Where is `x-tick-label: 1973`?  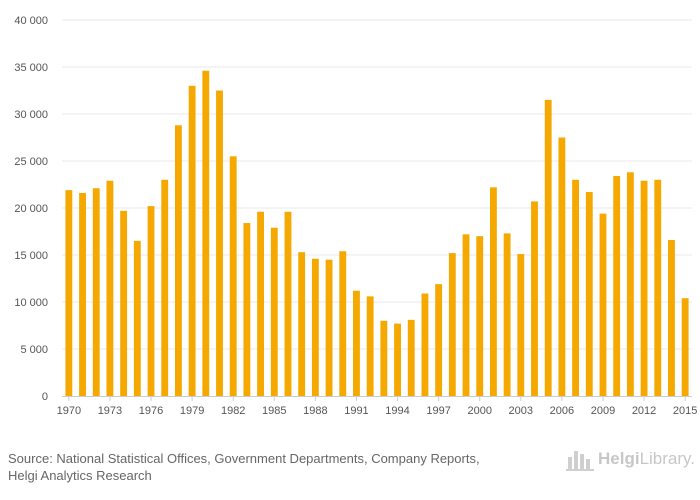 x-tick-label: 1973 is located at coordinates (110, 411).